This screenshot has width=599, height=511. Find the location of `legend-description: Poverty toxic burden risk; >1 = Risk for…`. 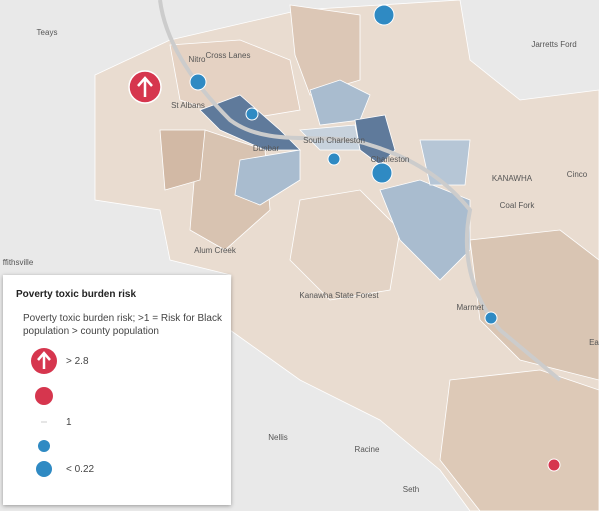

legend-description: Poverty toxic burden risk; >1 = Risk for… is located at coordinates (122, 325).